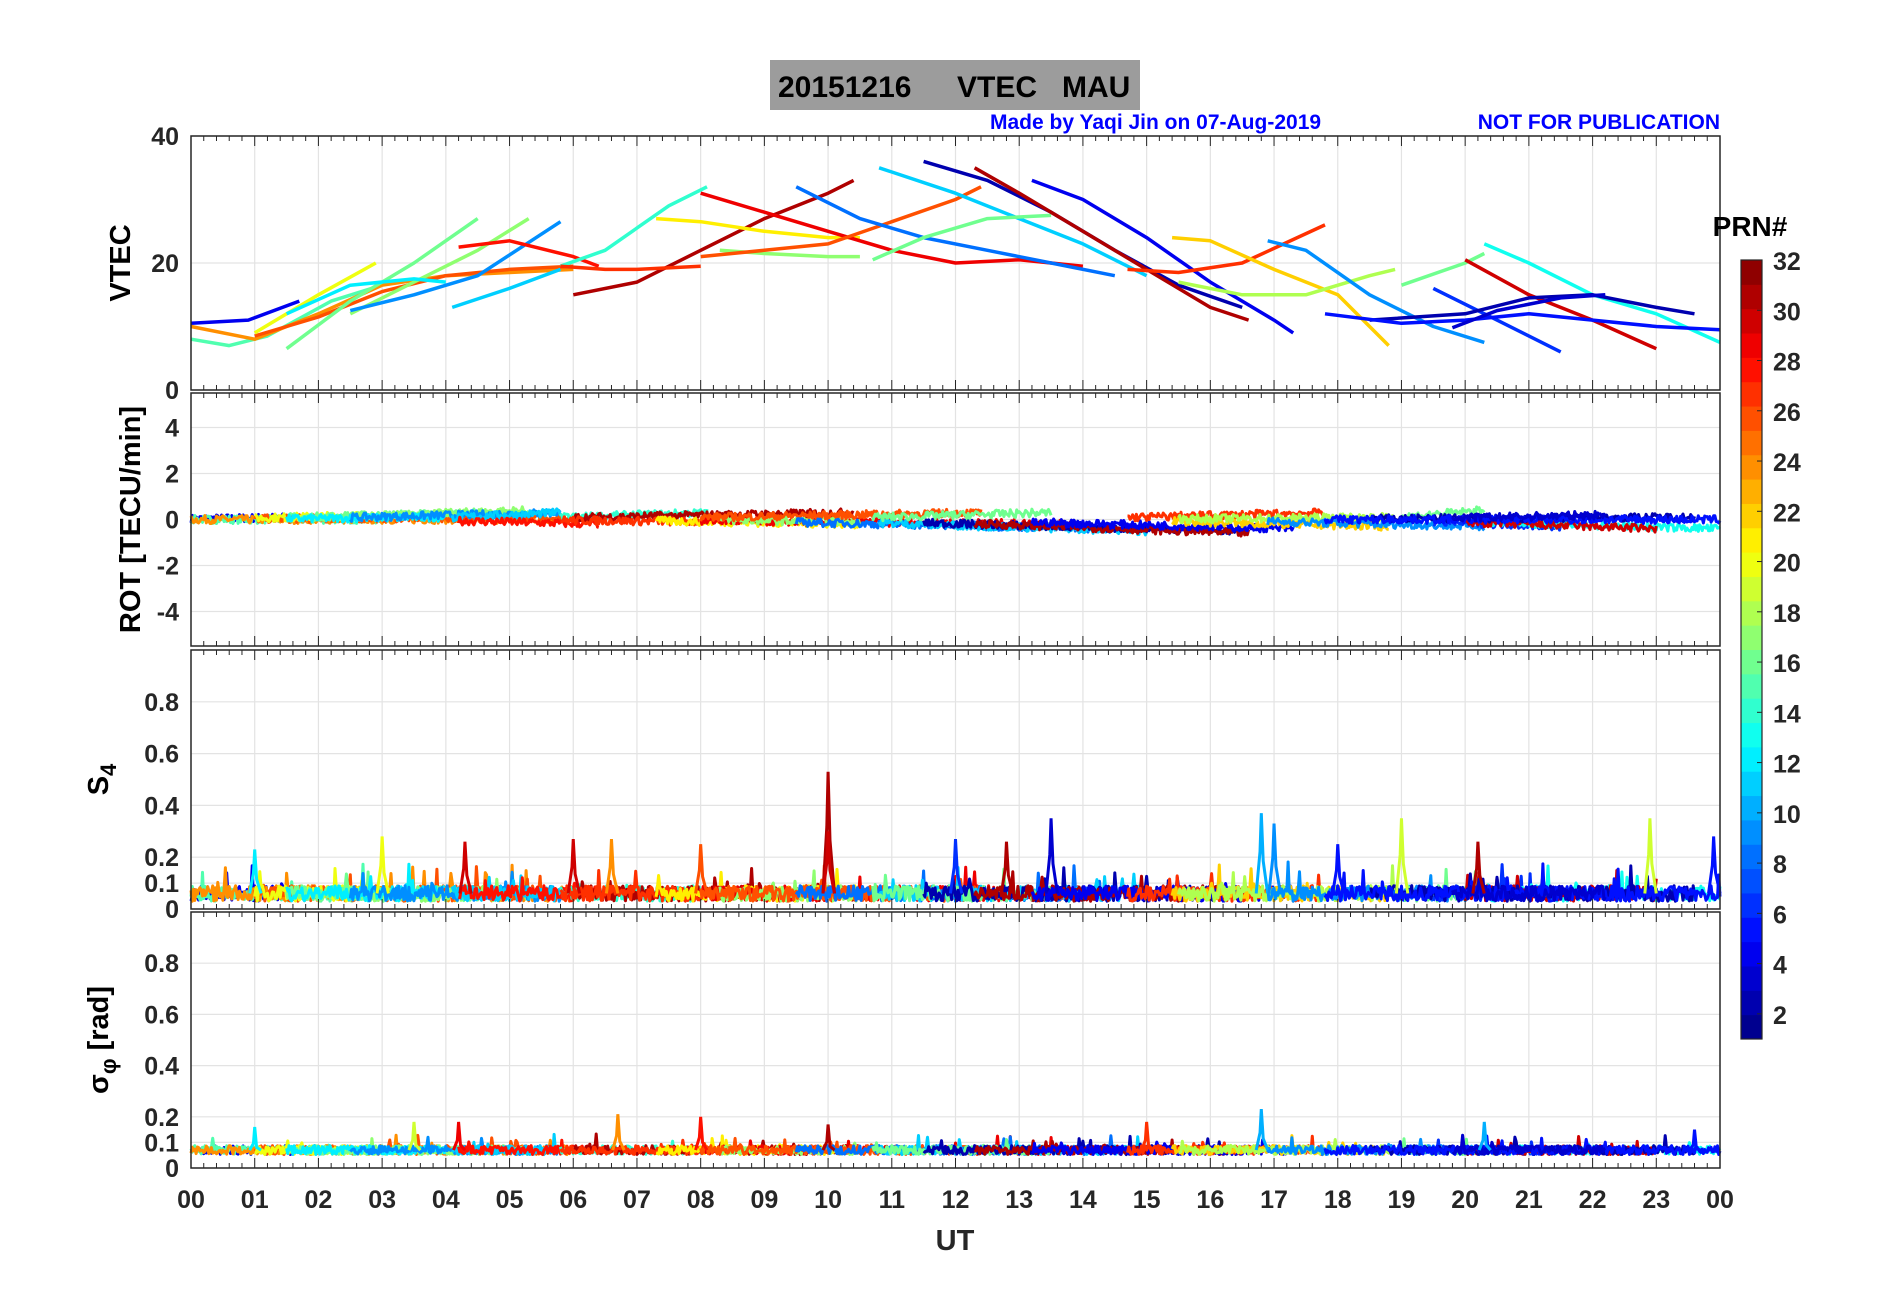 This screenshot has height=1292, width=1902. Describe the element at coordinates (1210, 1200) in the screenshot. I see `x-tick-label: 16` at that location.